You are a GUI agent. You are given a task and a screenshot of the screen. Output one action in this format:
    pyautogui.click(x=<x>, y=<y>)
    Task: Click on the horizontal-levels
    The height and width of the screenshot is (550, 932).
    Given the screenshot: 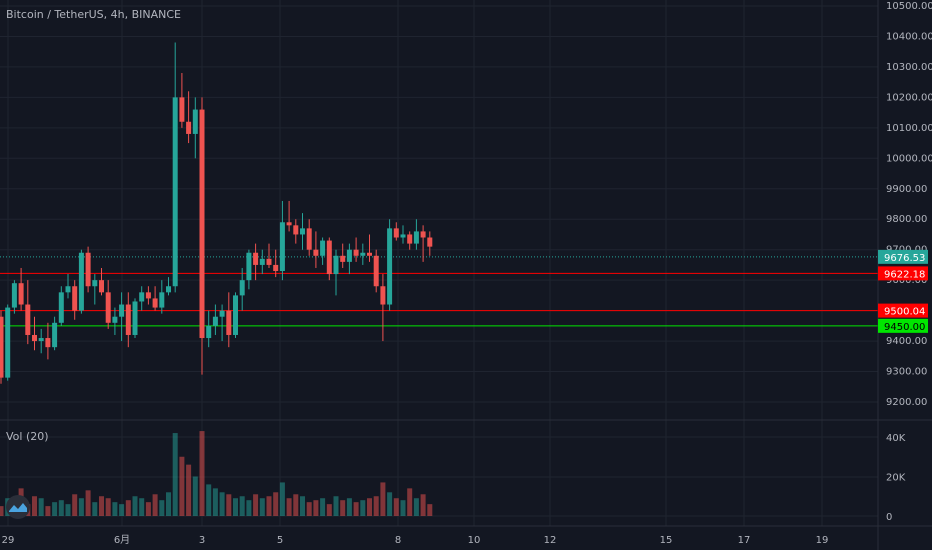 What is the action you would take?
    pyautogui.click(x=439, y=291)
    